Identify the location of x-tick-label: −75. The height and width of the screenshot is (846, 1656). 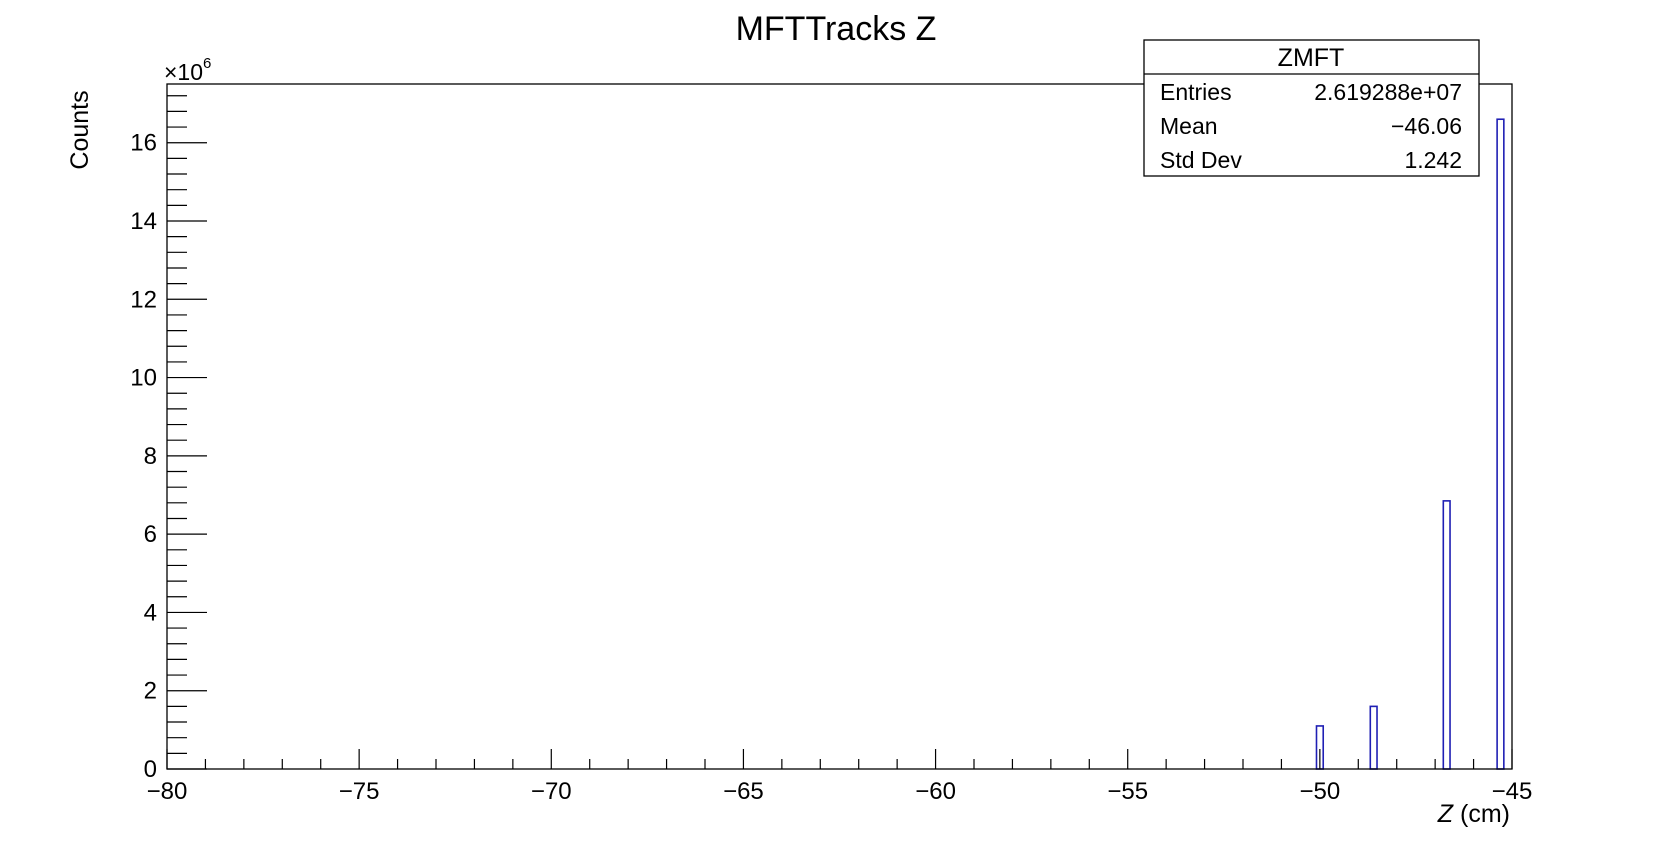
(359, 791).